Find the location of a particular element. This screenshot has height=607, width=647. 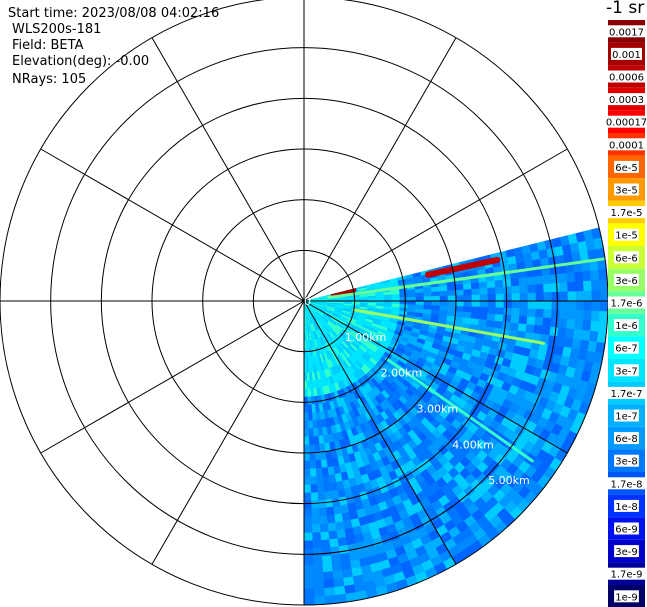

feature-line is located at coordinates (449, 326).